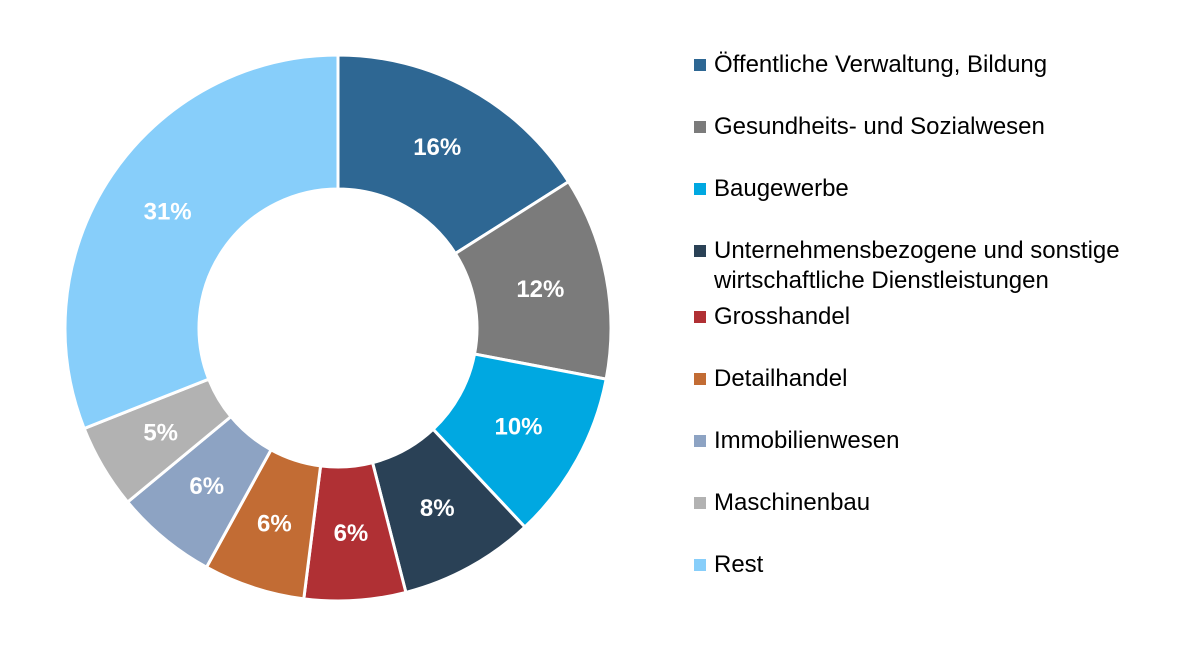  Describe the element at coordinates (206, 486) in the screenshot. I see `slice-data-label-6: 6%` at that location.